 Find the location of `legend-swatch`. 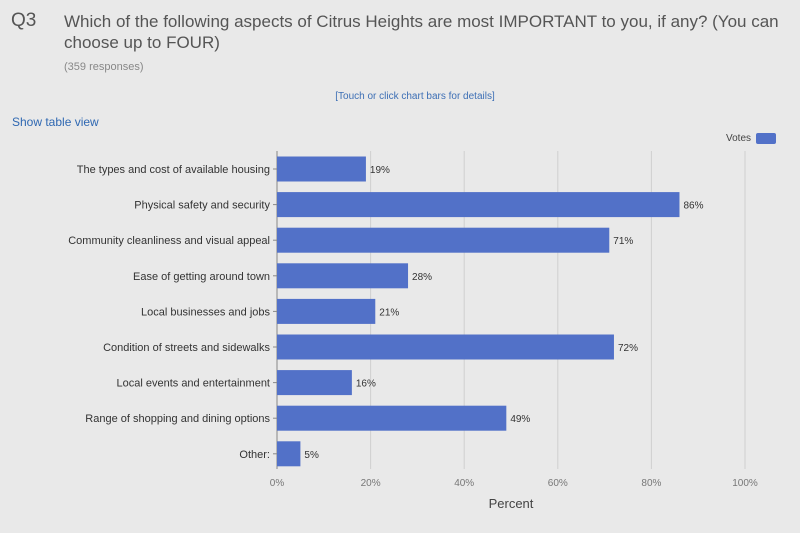

legend-swatch is located at coordinates (766, 138).